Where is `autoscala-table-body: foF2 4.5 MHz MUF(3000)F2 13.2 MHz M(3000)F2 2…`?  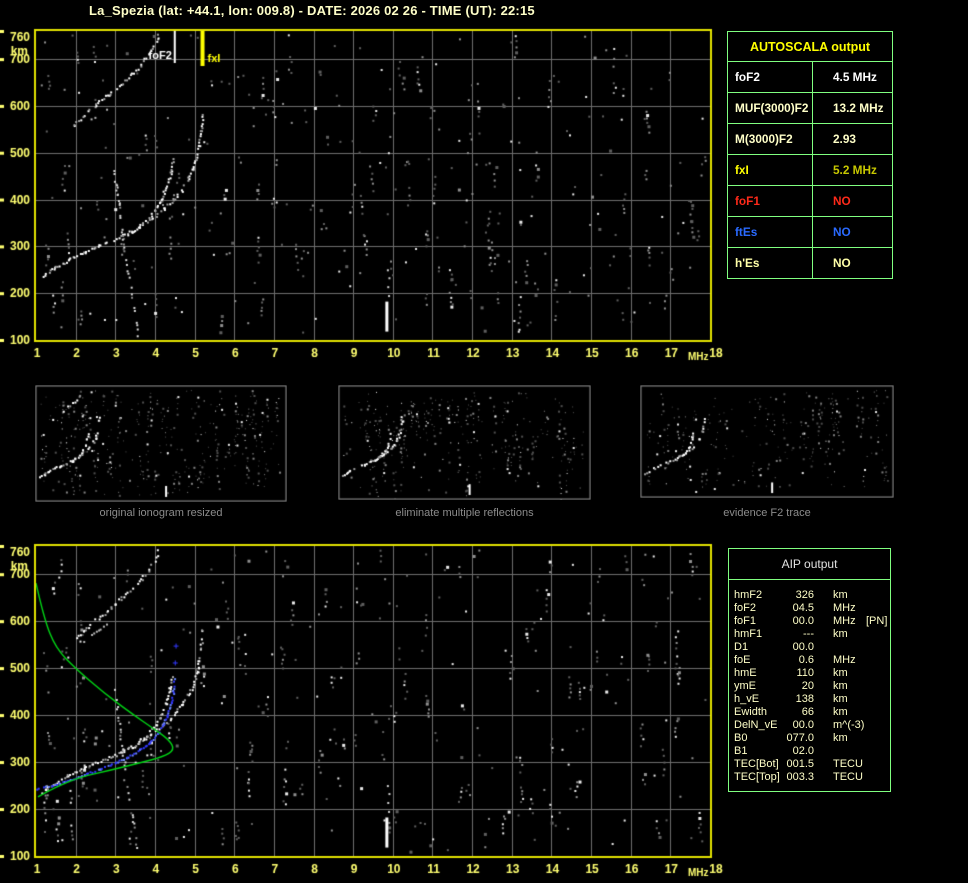
autoscala-table-body: foF2 4.5 MHz MUF(3000)F2 13.2 MHz M(3000)F2 2… is located at coordinates (810, 170).